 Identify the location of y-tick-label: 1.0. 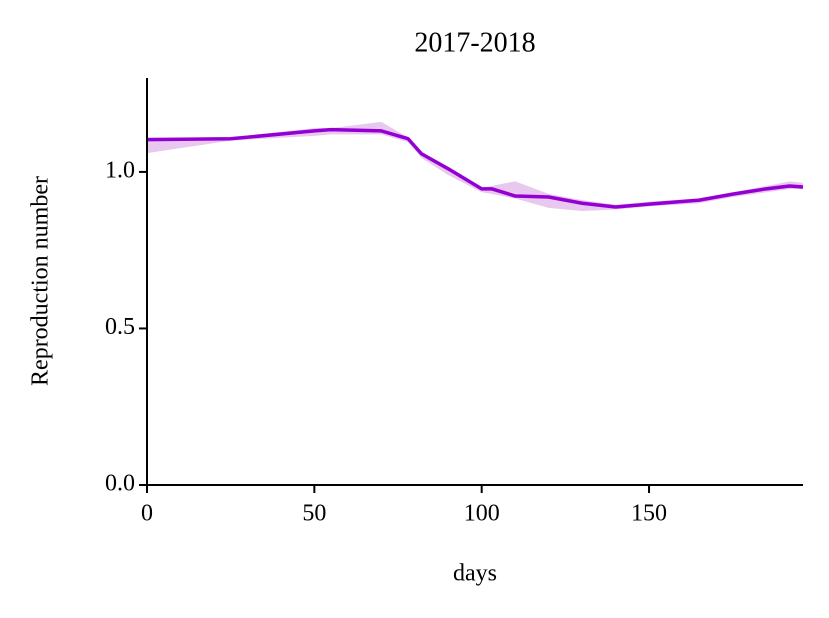
(120, 170).